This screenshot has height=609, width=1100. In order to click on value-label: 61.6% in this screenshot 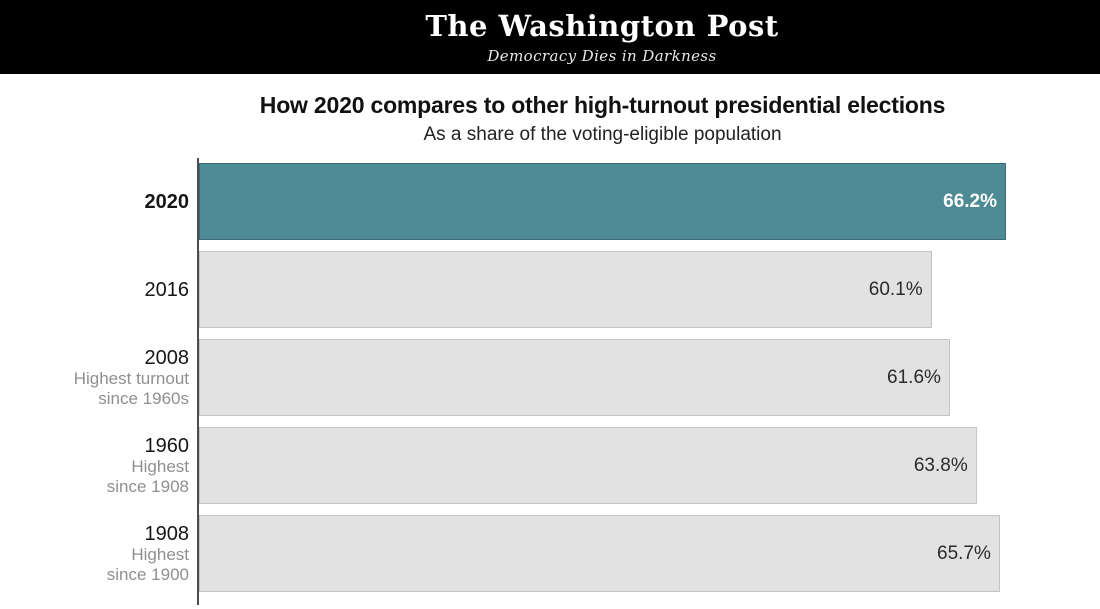, I will do `click(914, 377)`.